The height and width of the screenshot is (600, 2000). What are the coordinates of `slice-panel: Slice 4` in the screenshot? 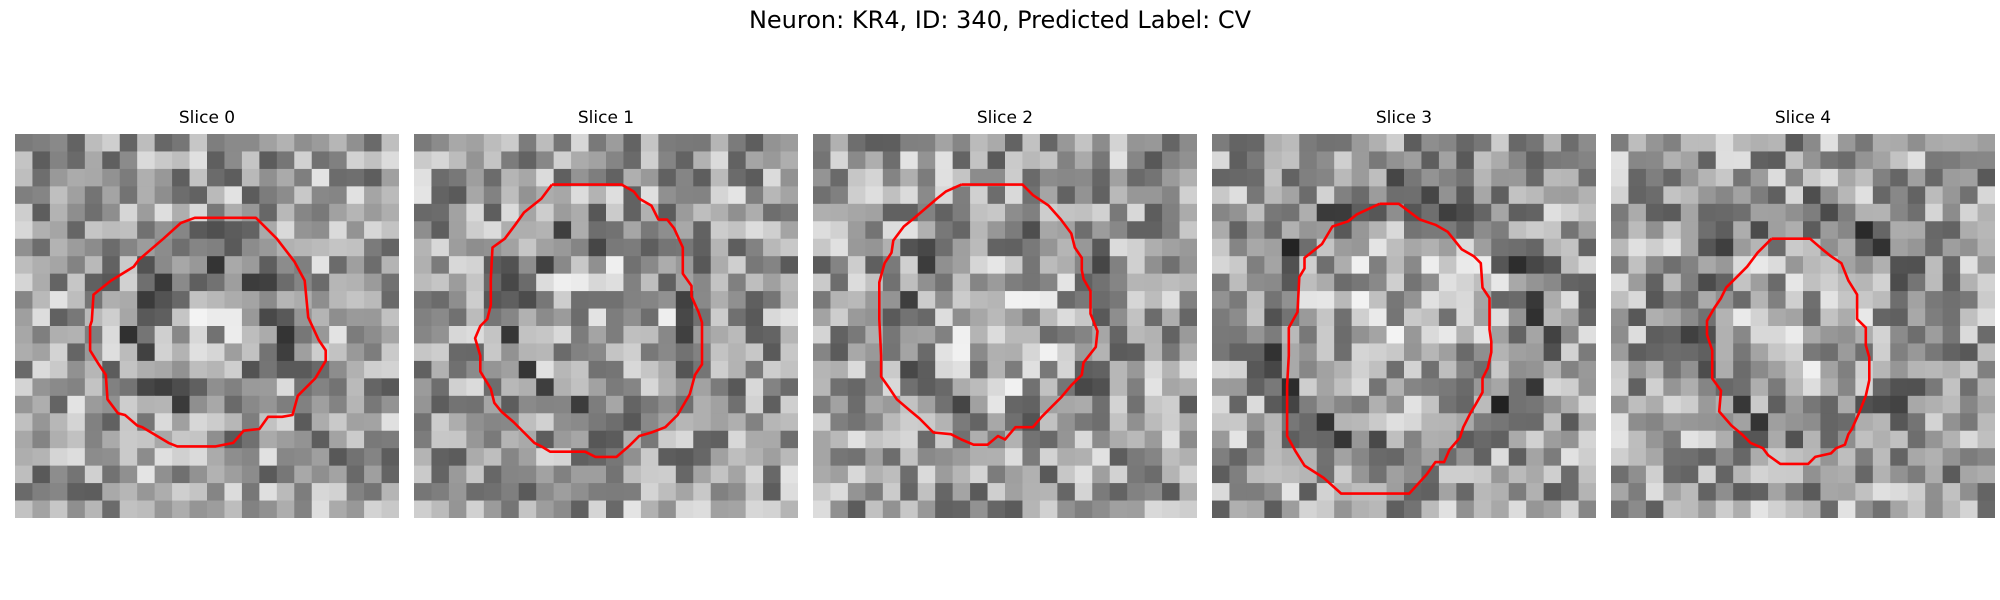 It's located at (1803, 313).